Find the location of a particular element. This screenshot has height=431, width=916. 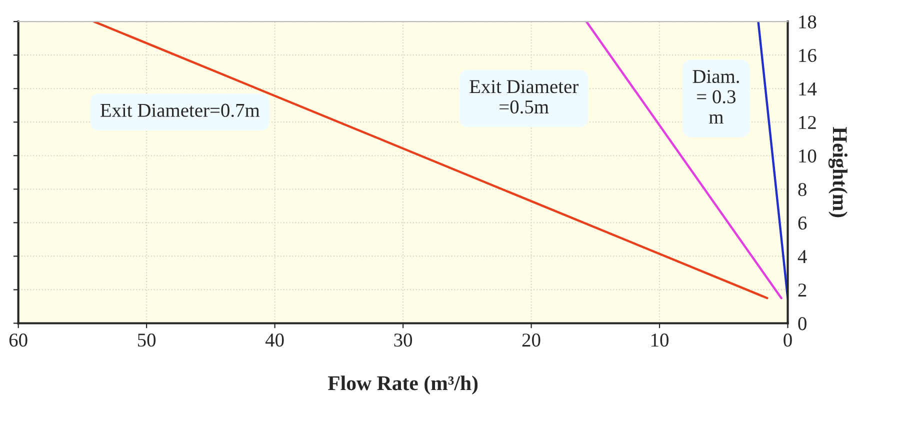

y-tick-label: 0 is located at coordinates (802, 323).